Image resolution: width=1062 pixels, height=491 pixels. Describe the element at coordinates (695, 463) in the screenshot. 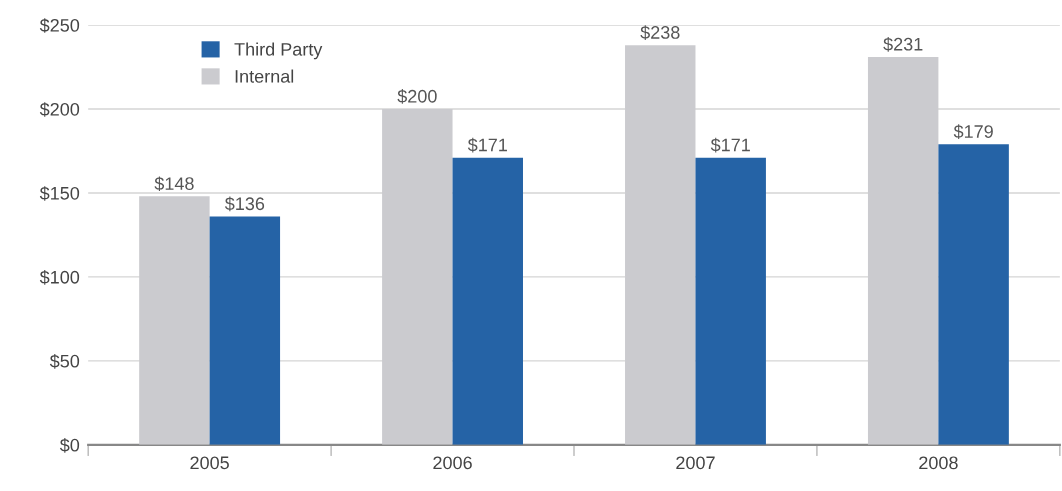

I see `x-tick-label: 2007` at that location.